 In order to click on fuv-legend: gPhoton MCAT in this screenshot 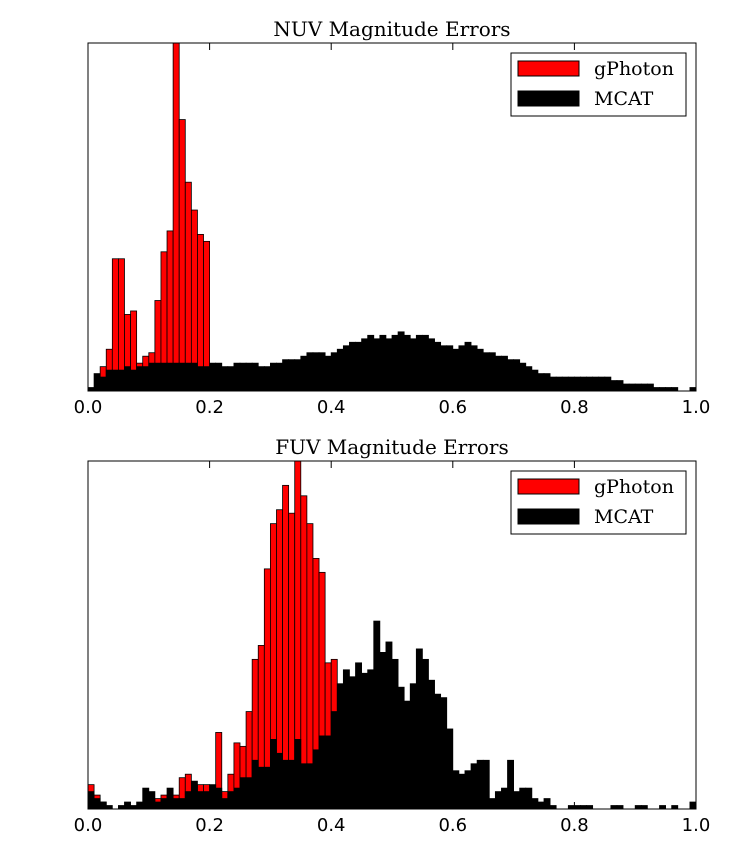, I will do `click(598, 502)`.